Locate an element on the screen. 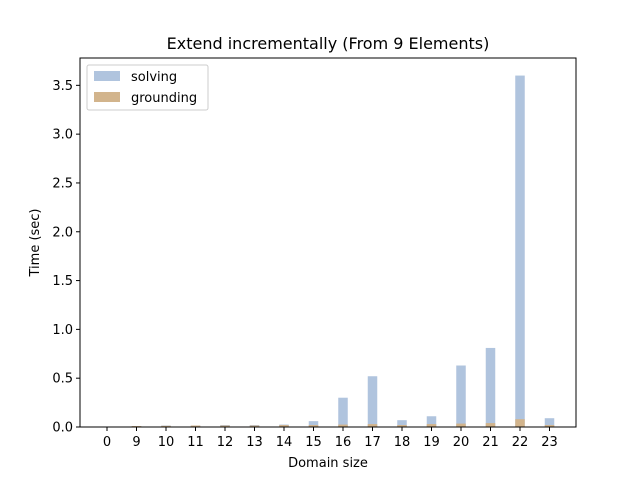  y-tick-label: 0.0 is located at coordinates (62, 428).